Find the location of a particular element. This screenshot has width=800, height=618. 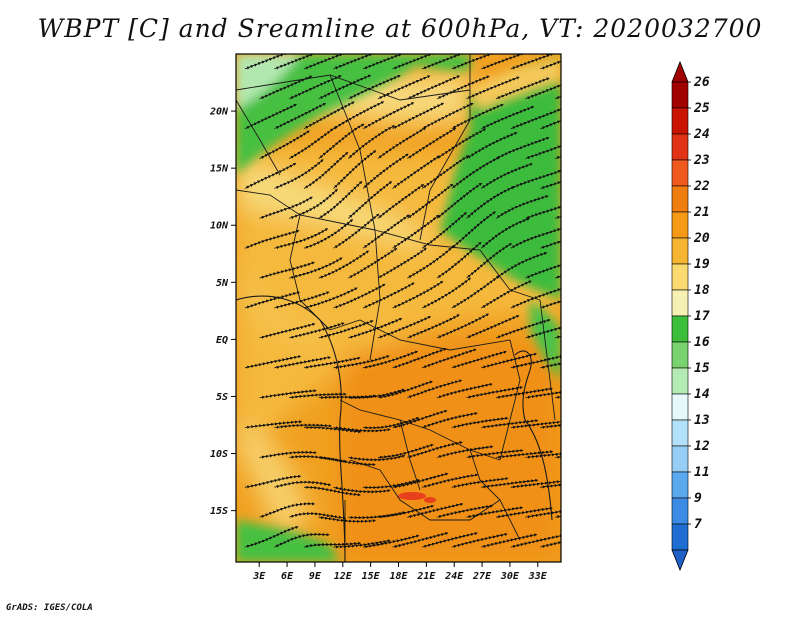

x-tick-label: 27E is located at coordinates (482, 576).